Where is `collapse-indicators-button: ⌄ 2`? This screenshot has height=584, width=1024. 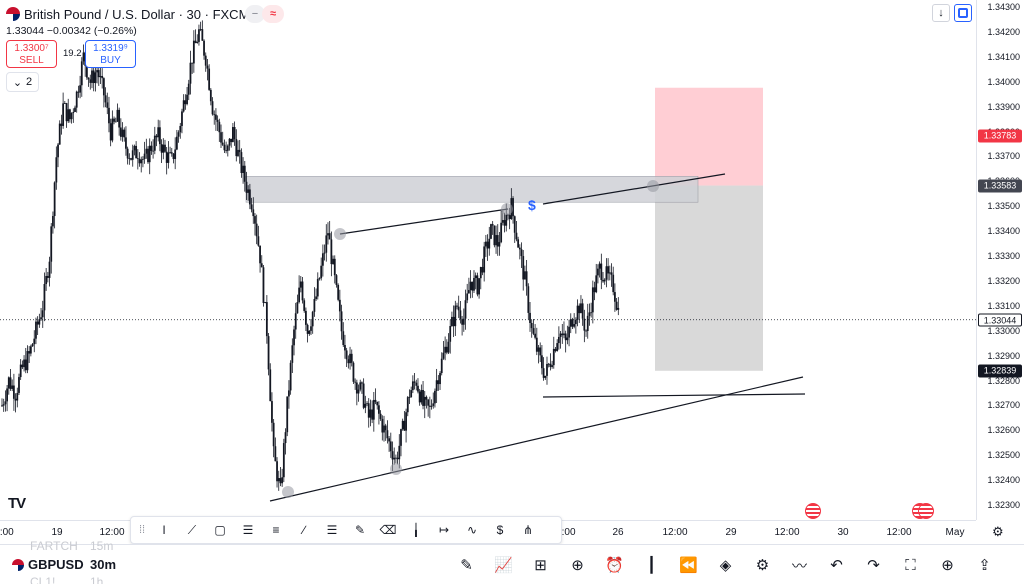
collapse-indicators-button: ⌄ 2 is located at coordinates (22, 82).